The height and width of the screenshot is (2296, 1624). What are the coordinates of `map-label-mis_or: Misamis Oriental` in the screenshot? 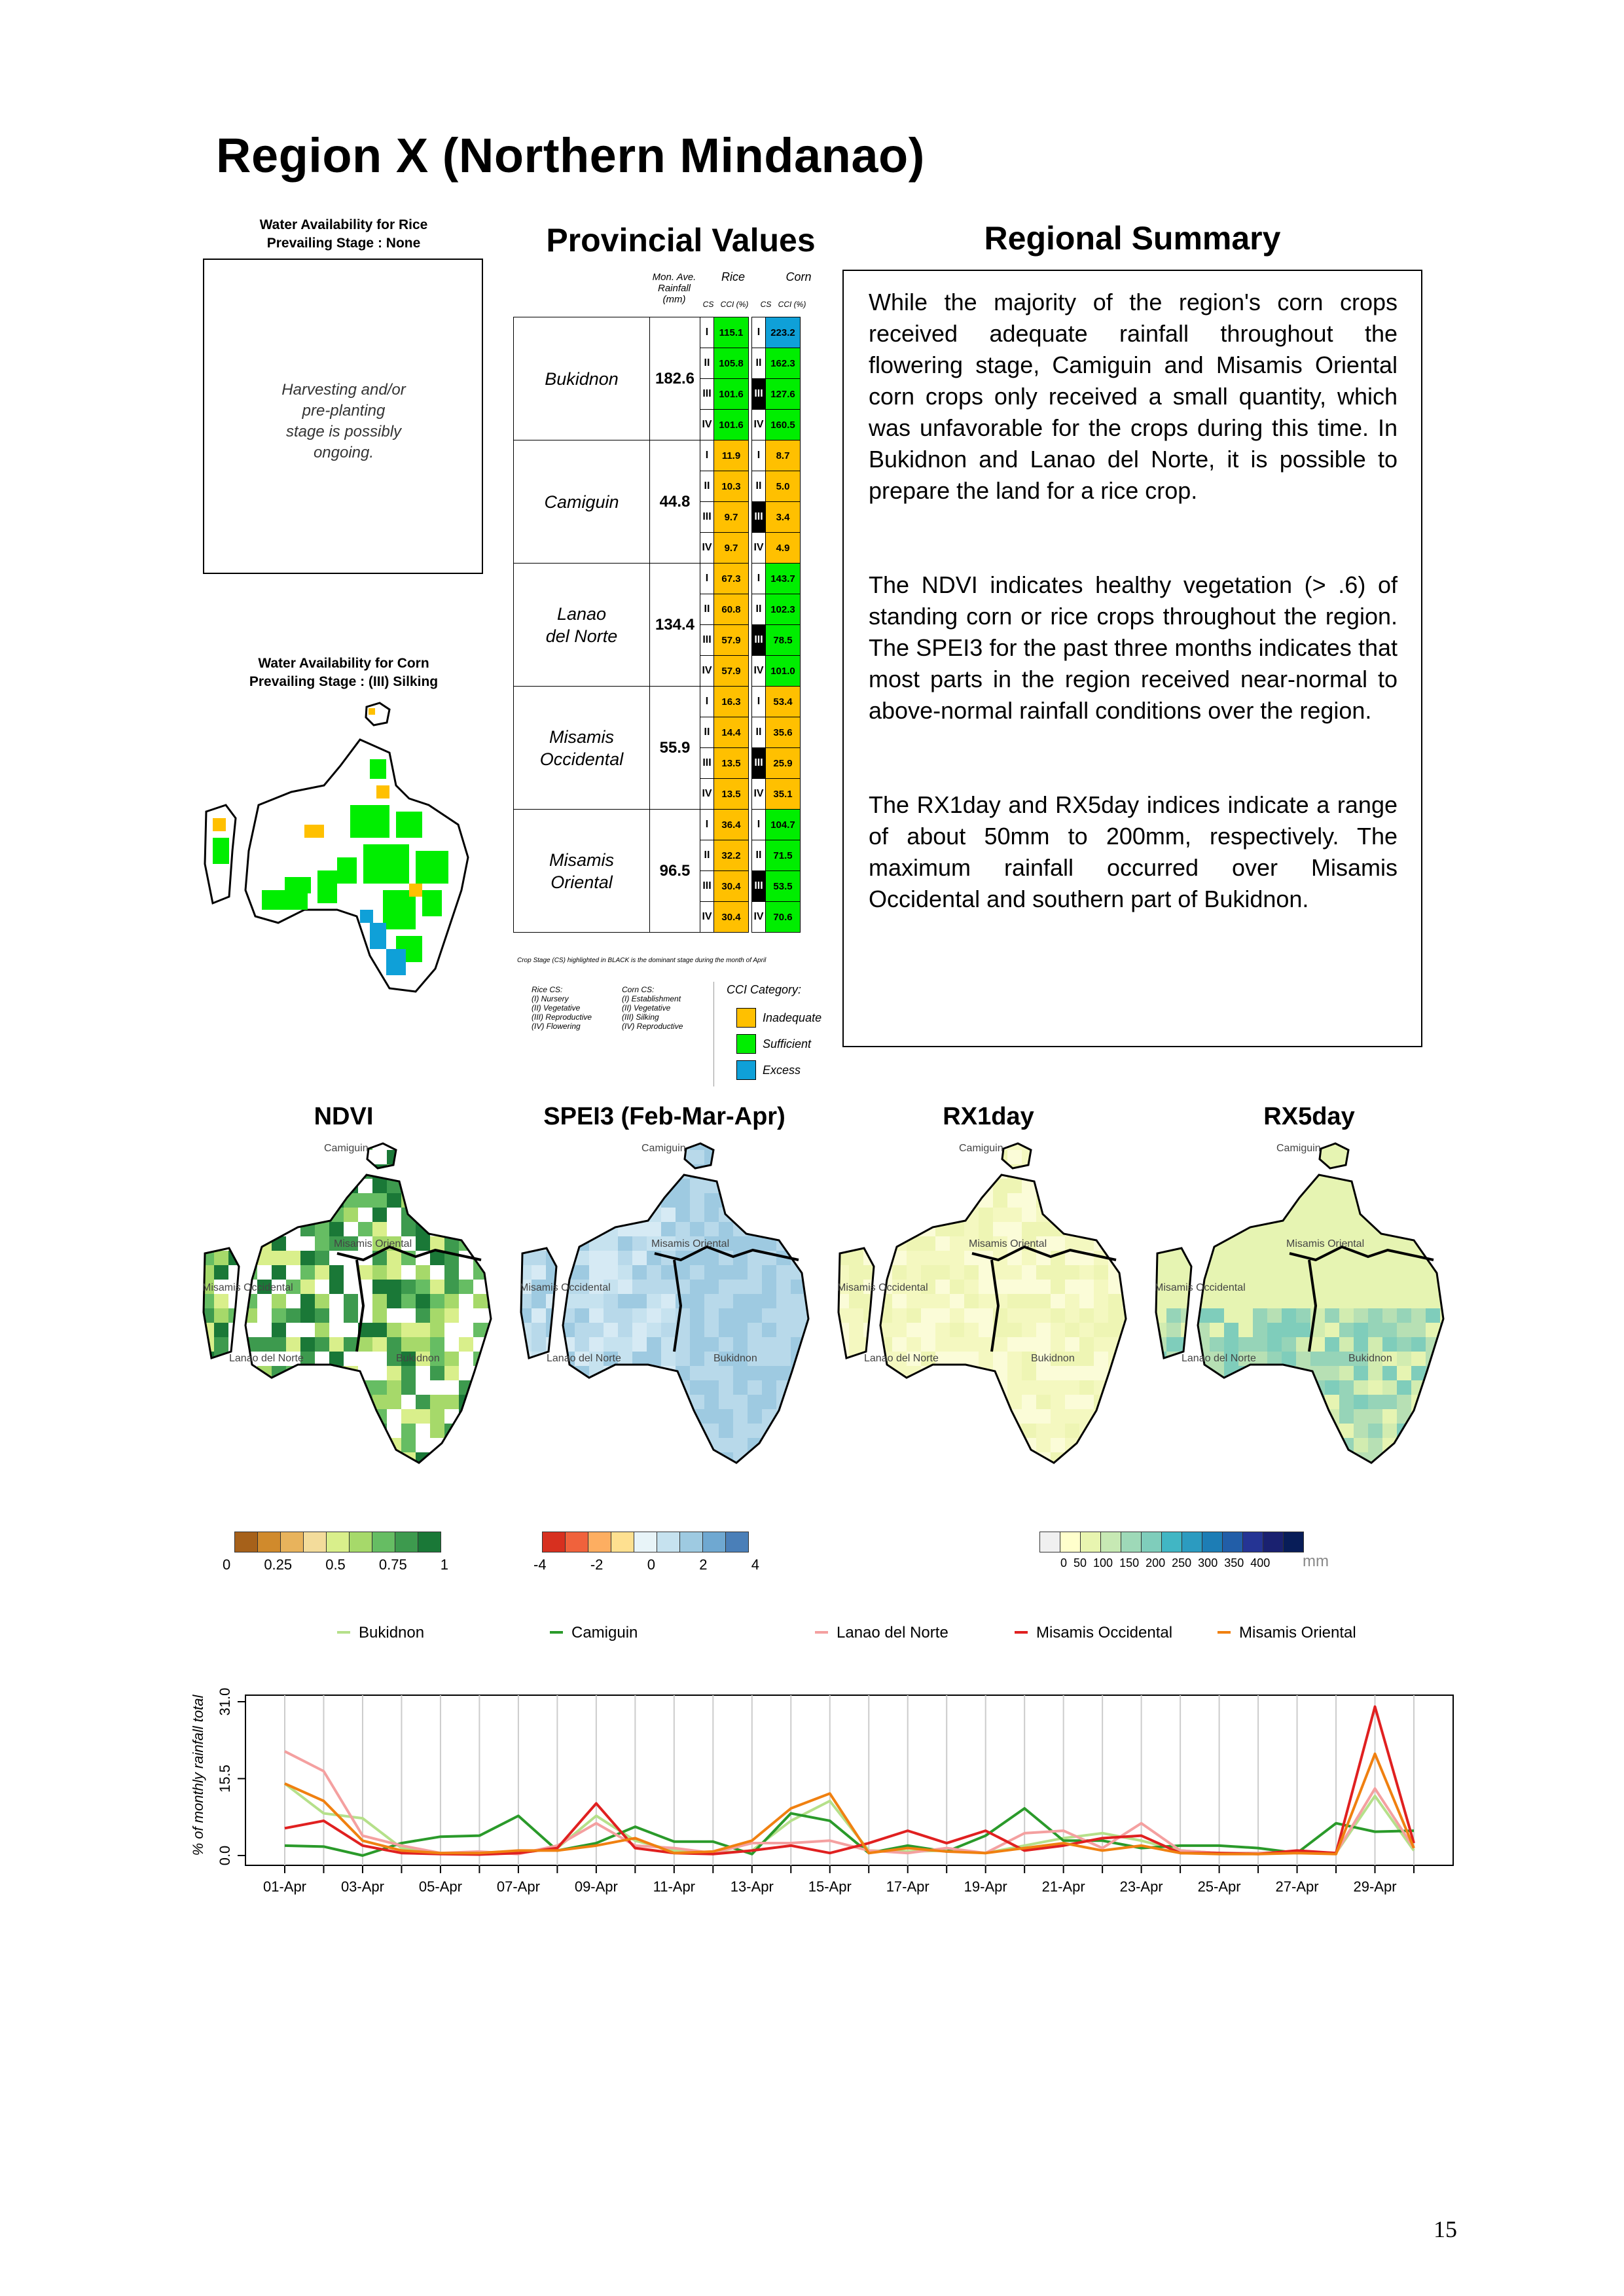 It's located at (1008, 1243).